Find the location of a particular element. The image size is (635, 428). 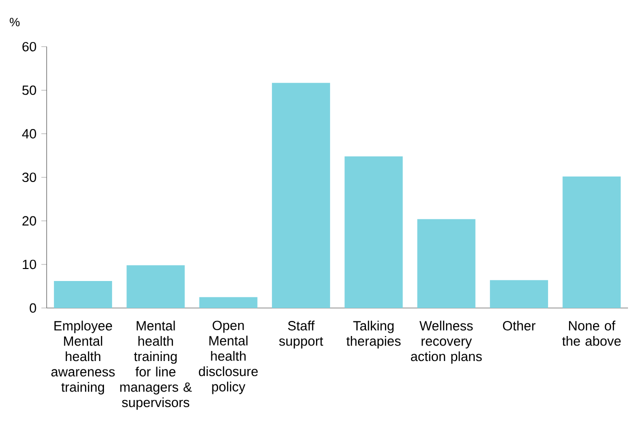

y-tick-label: 30 is located at coordinates (29, 177).